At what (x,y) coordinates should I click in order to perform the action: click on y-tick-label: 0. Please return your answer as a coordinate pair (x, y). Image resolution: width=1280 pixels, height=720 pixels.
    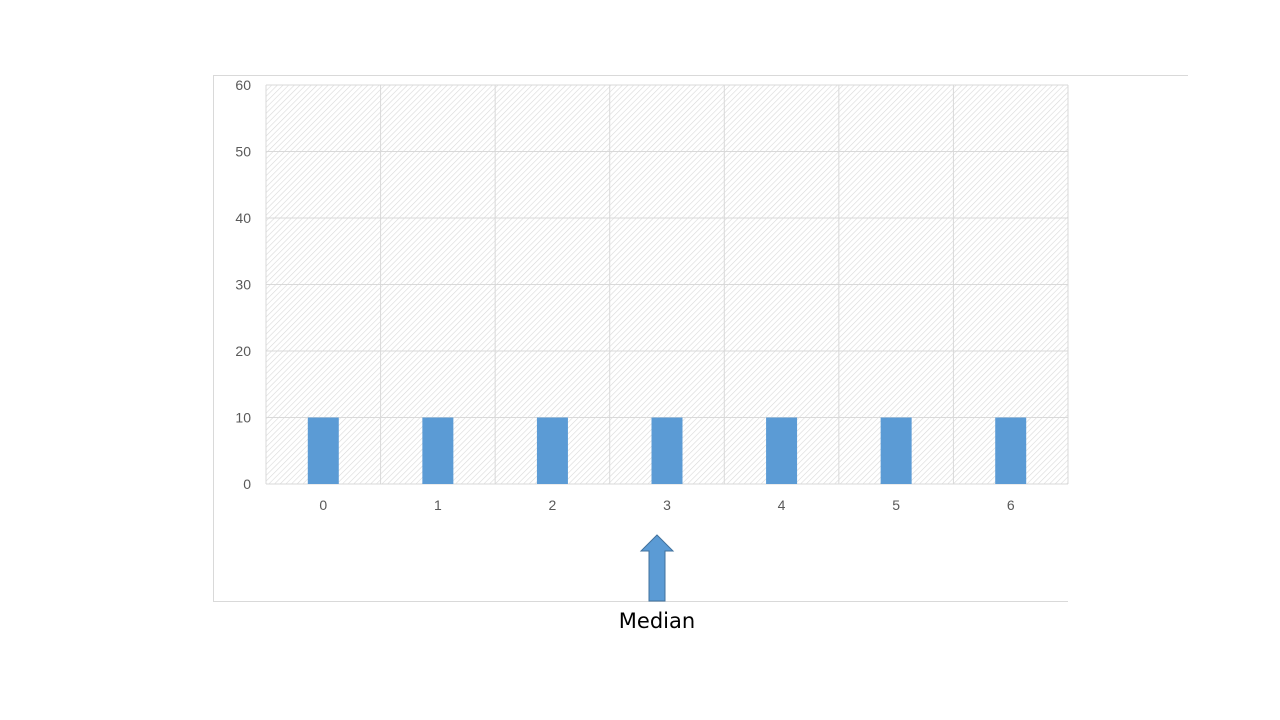
    Looking at the image, I should click on (247, 484).